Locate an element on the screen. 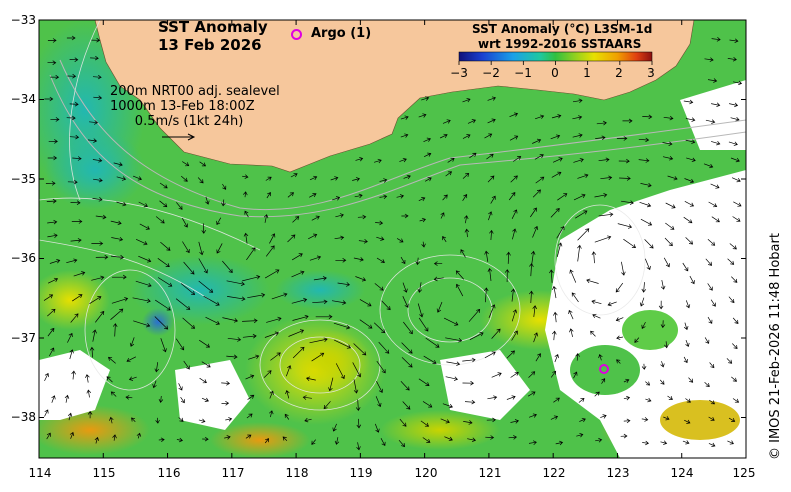 This screenshot has width=791, height=492. colorbar-tick: 1 is located at coordinates (587, 73).